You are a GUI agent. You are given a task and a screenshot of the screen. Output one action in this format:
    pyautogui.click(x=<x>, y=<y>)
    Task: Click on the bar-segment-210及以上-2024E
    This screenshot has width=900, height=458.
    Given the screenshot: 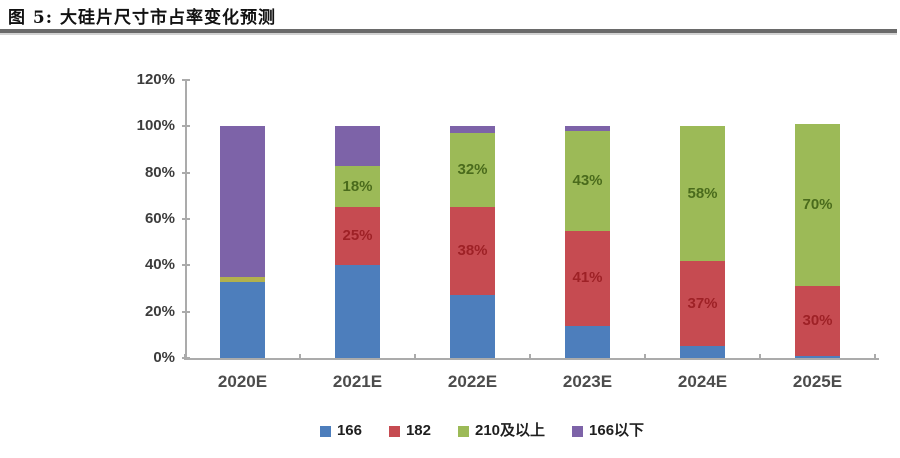 What is the action you would take?
    pyautogui.click(x=702, y=193)
    